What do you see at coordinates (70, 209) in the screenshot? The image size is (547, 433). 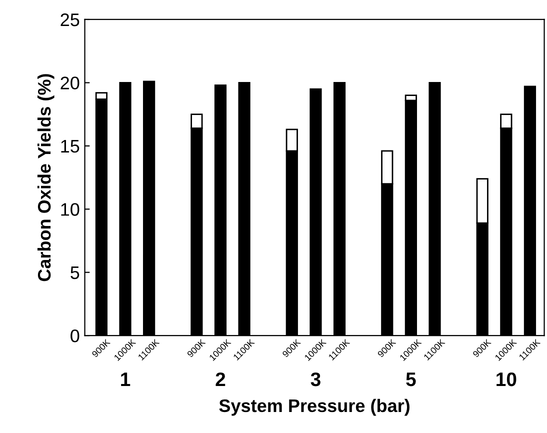 I see `y-tick-label: 10` at bounding box center [70, 209].